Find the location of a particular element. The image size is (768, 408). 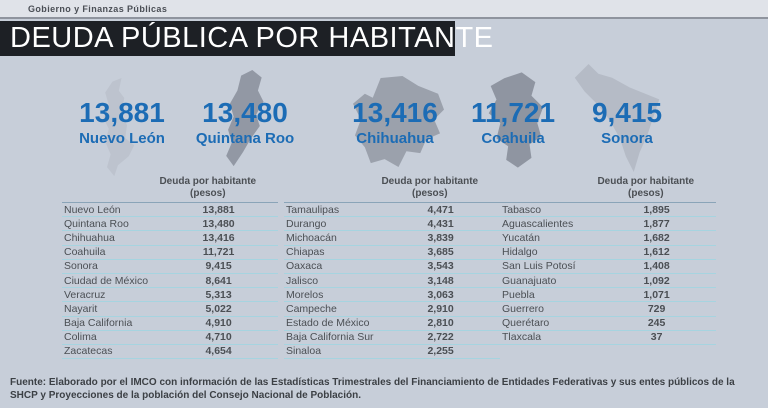

debt-value: 1,877 is located at coordinates (656, 223).